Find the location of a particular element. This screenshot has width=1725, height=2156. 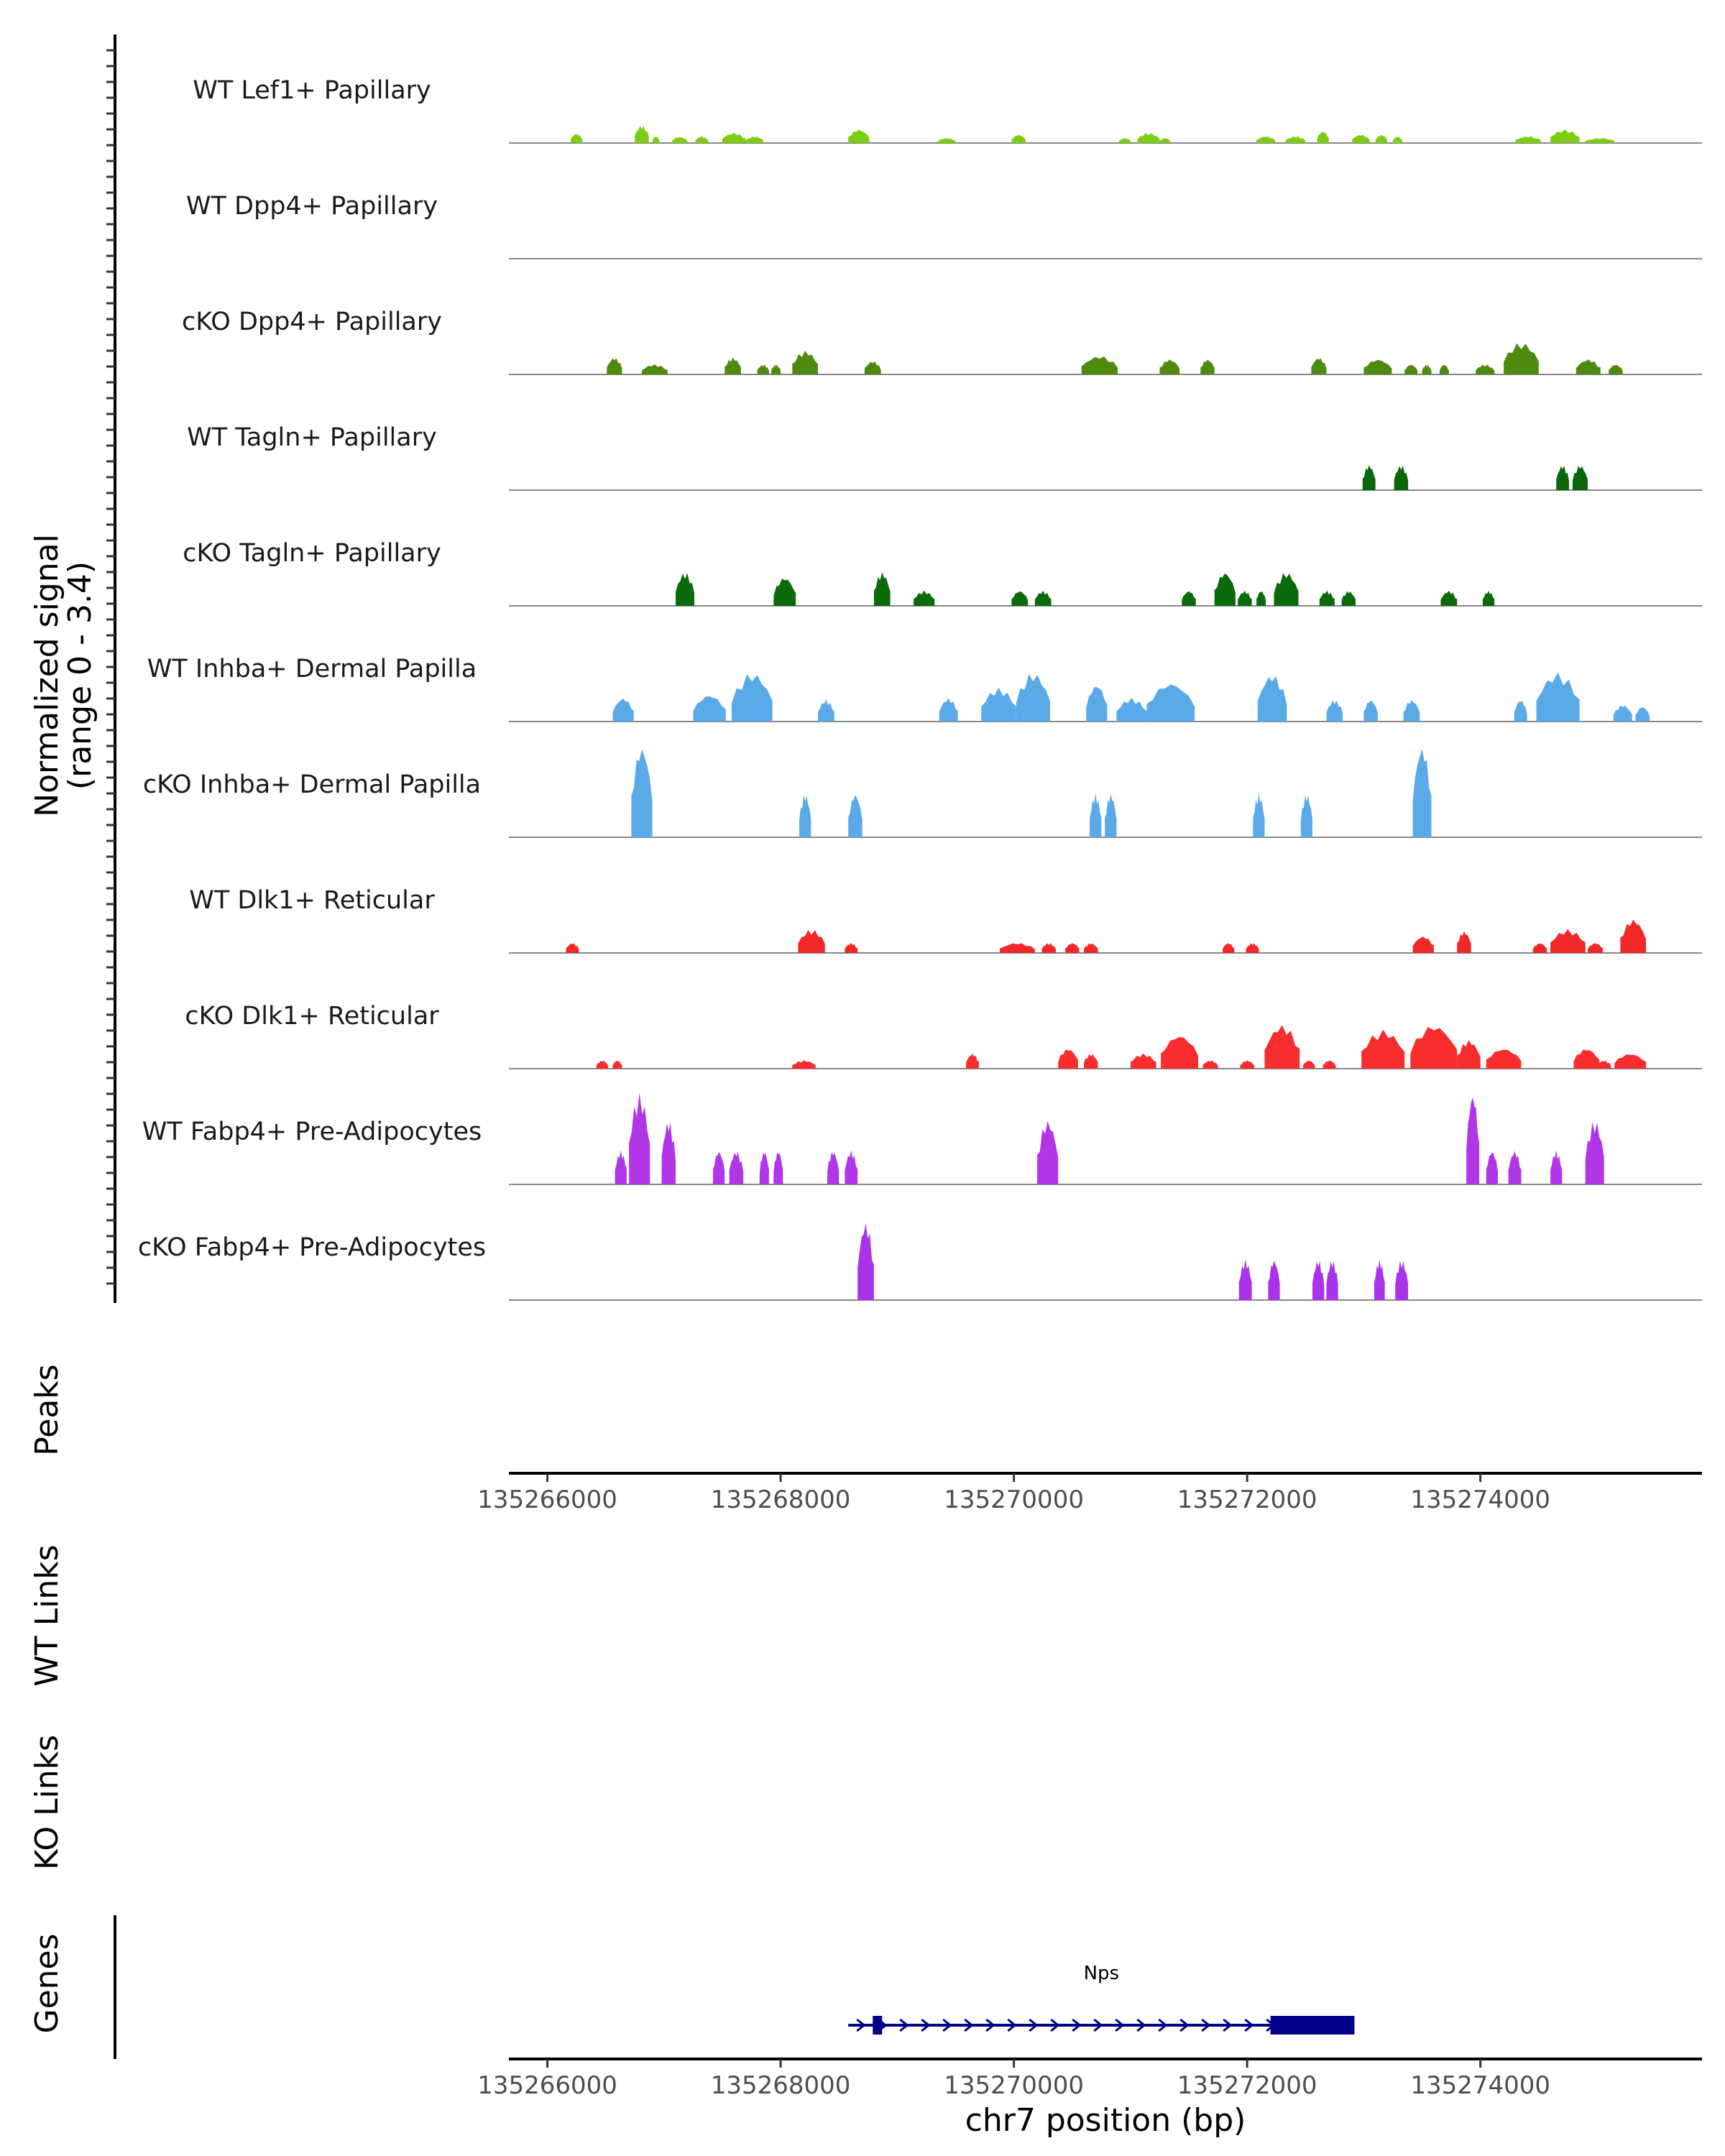

track: WT Dlk1+ Reticular is located at coordinates (945, 920).